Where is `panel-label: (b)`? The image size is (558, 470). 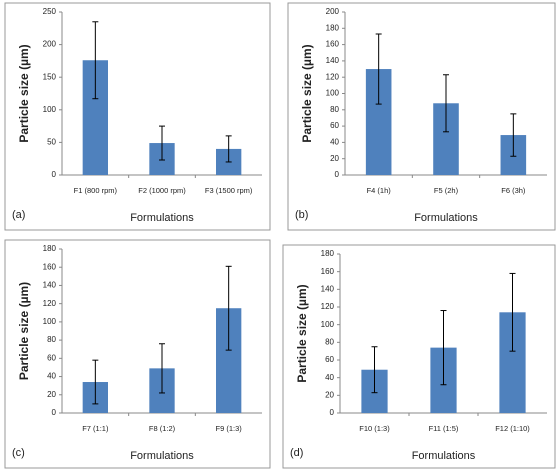 panel-label: (b) is located at coordinates (301, 215).